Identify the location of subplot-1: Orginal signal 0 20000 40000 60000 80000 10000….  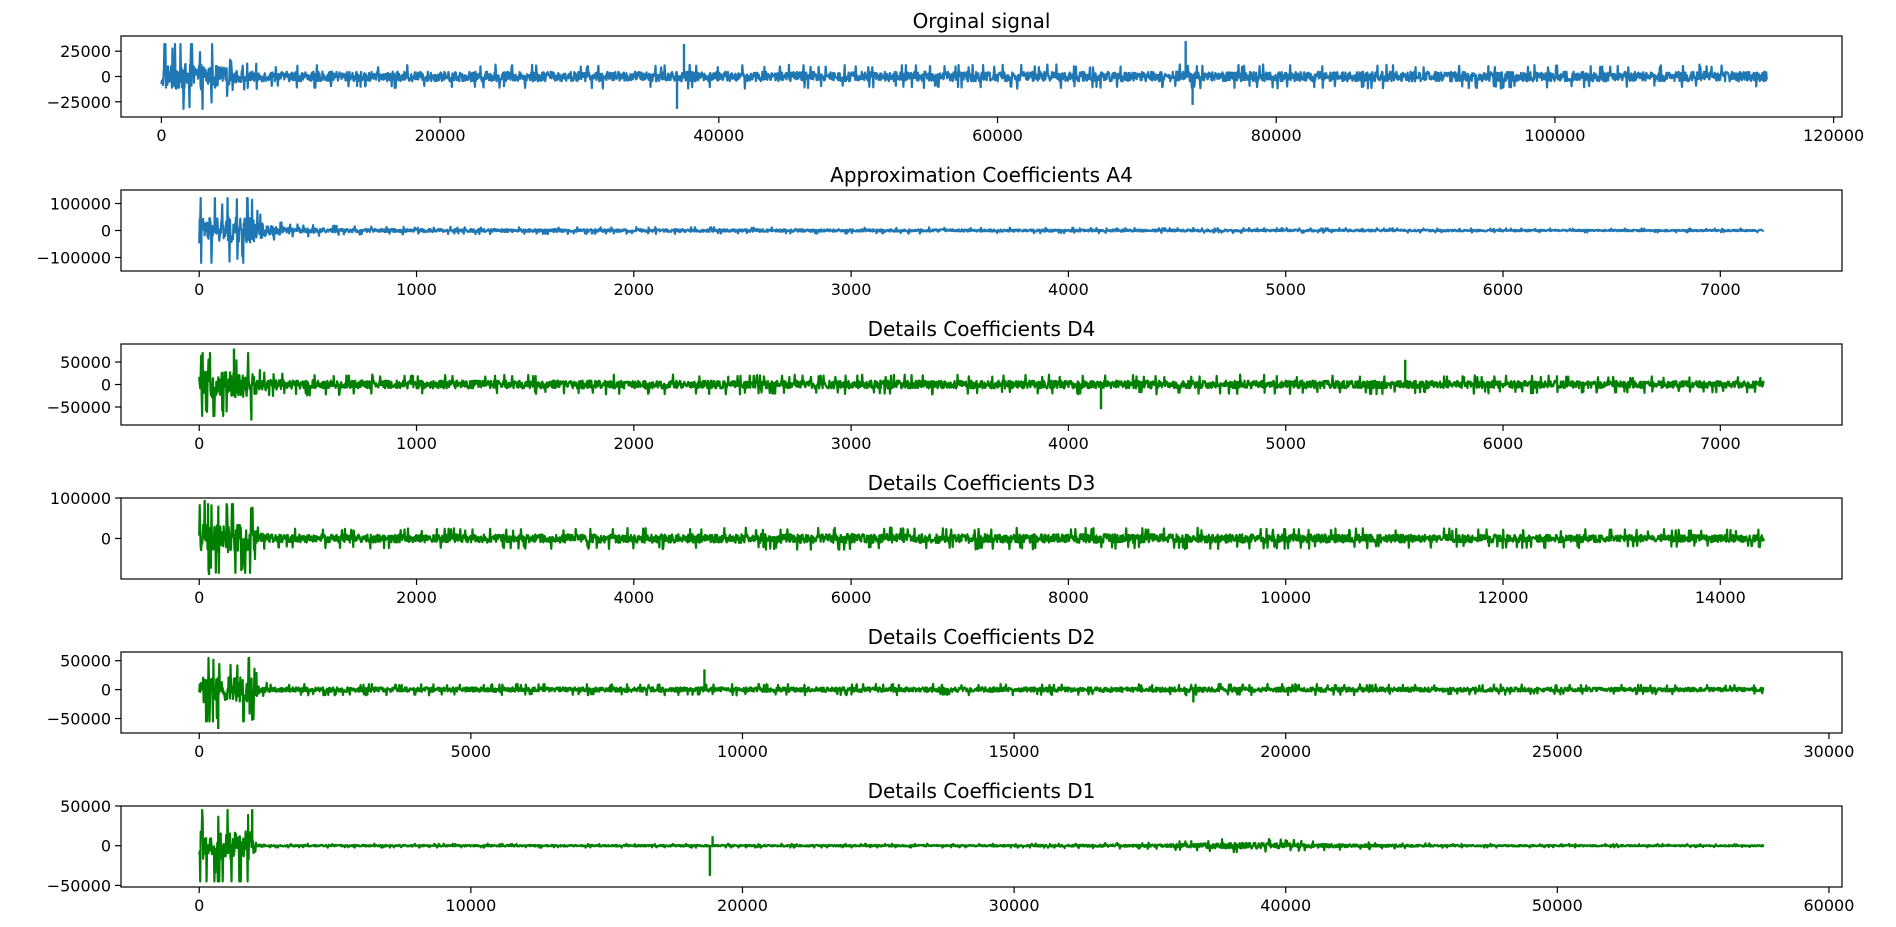
(955, 77).